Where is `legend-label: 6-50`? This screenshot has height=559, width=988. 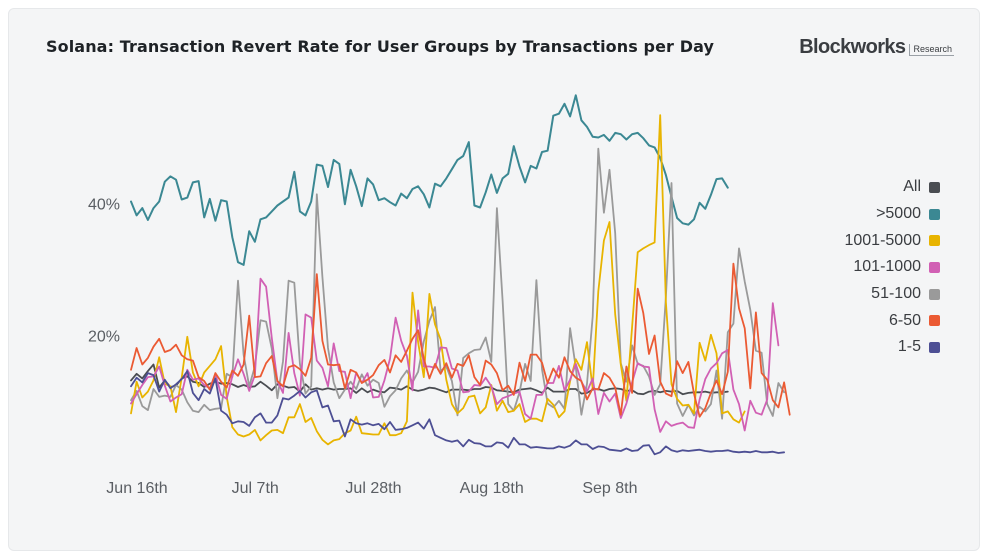
legend-label: 6-50 is located at coordinates (904, 320).